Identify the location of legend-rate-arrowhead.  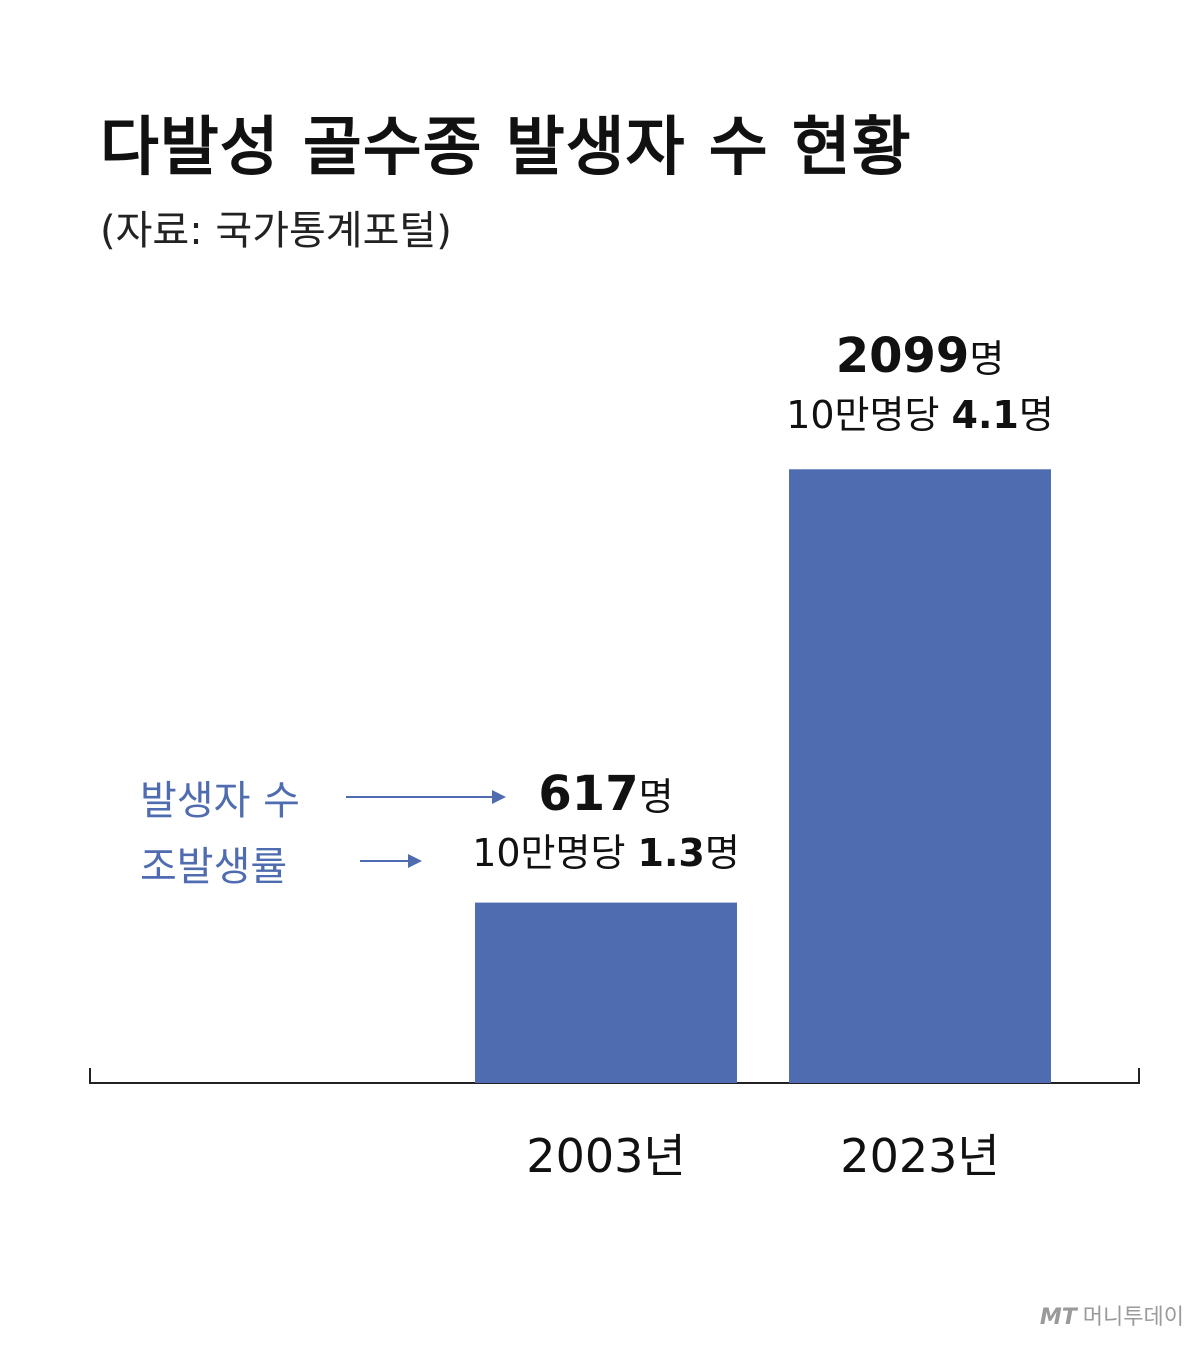
(415, 861).